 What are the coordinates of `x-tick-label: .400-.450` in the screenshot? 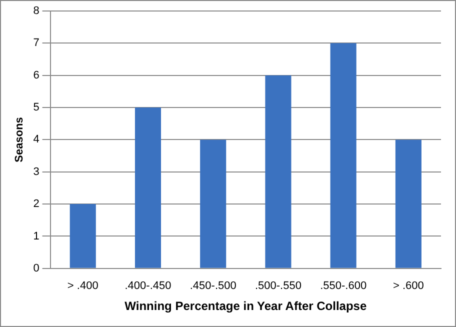 It's located at (148, 286).